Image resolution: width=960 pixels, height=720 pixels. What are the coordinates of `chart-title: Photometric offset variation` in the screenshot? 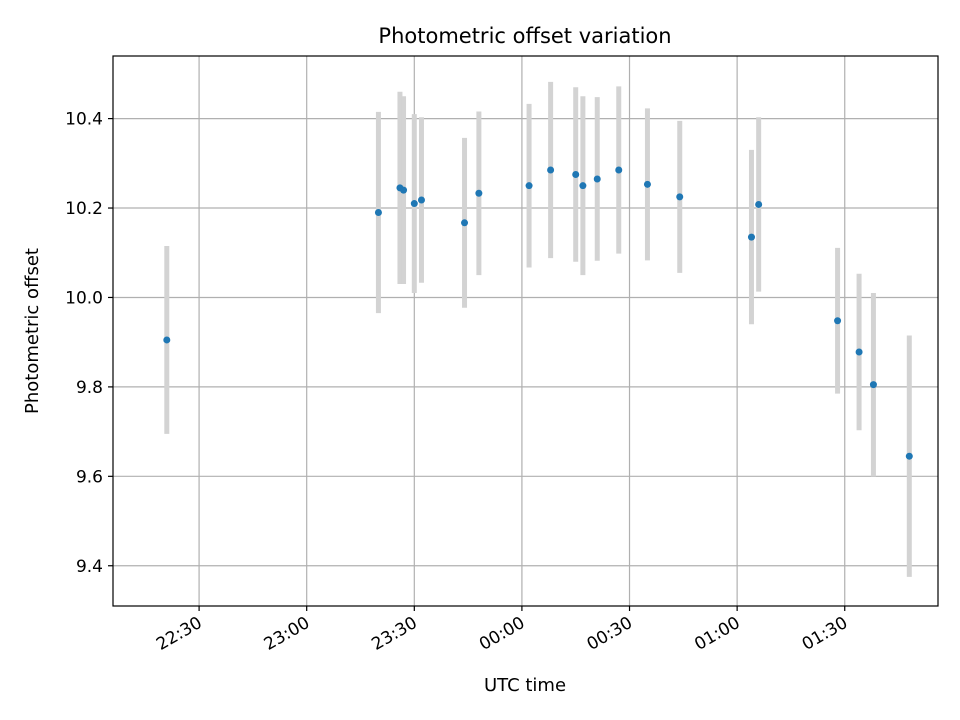 It's located at (524, 36).